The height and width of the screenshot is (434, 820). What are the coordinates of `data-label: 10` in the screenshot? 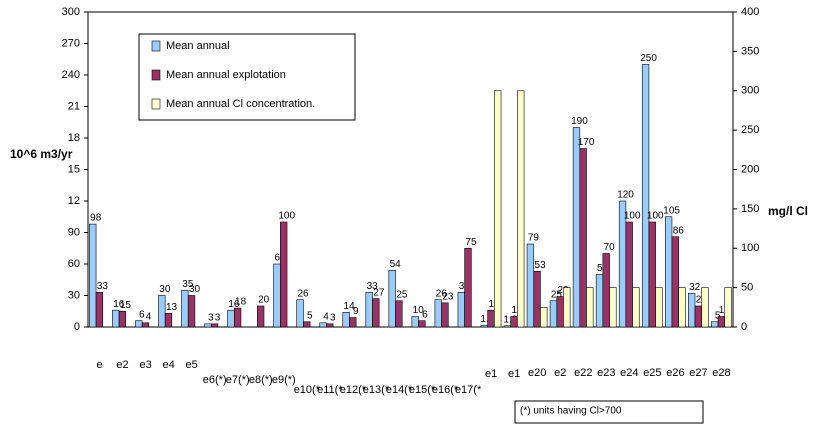 It's located at (419, 310).